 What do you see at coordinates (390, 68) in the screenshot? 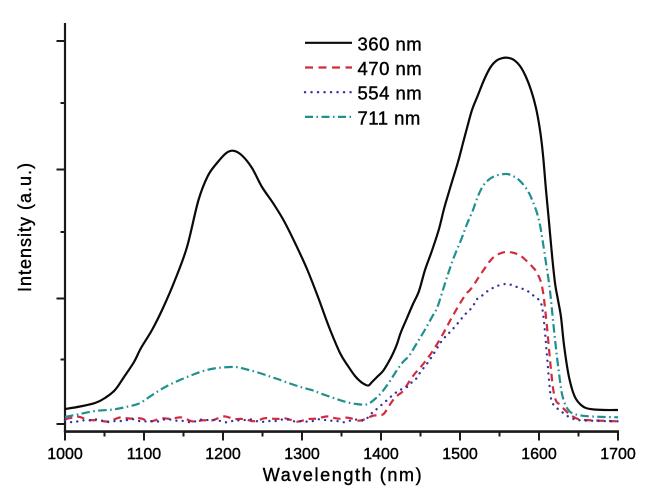
I see `svg-text: 470 nm` at bounding box center [390, 68].